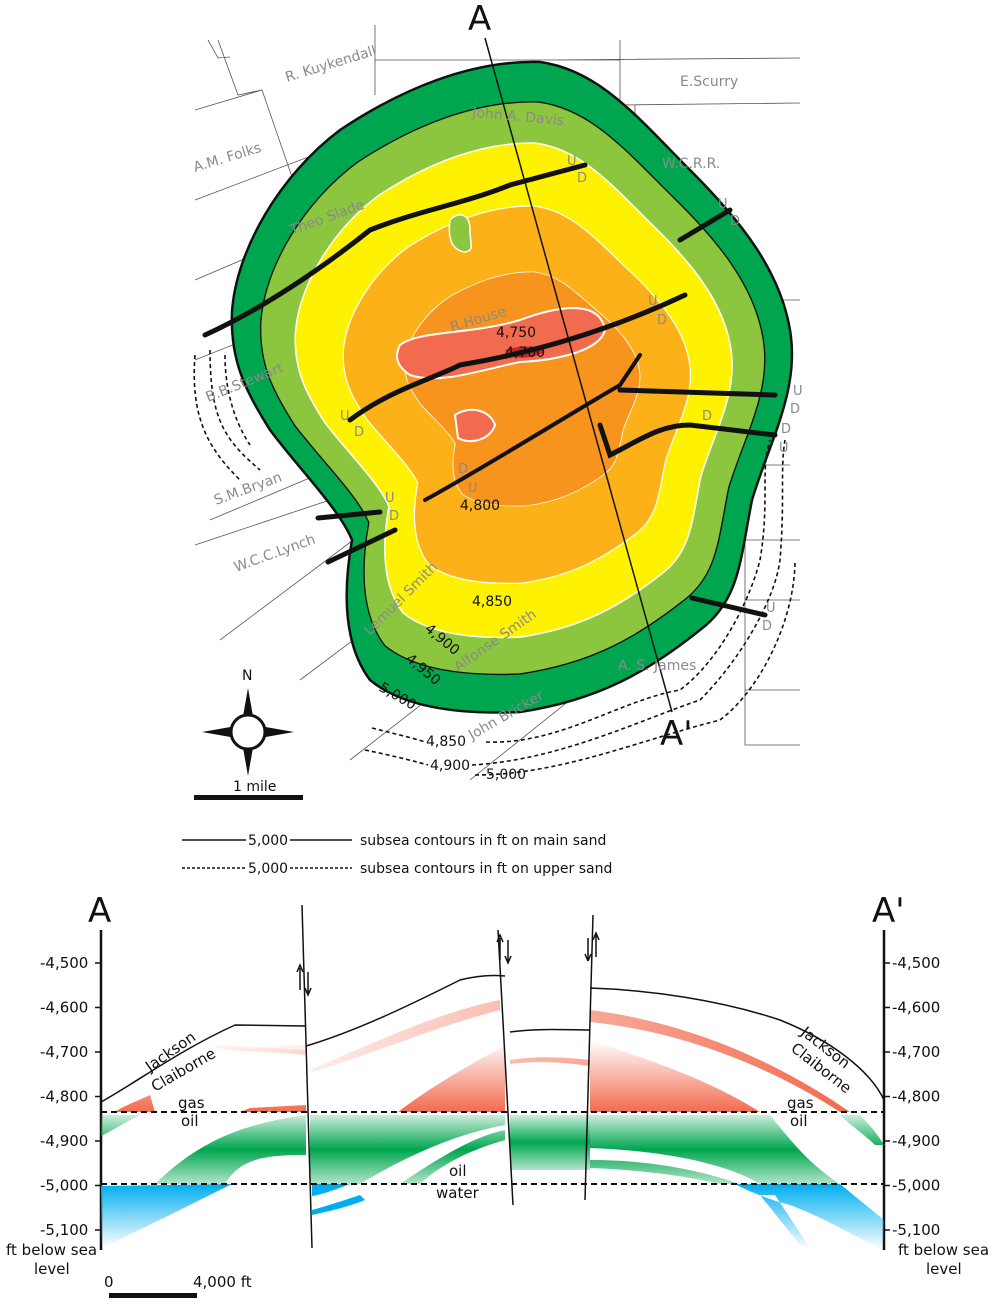  What do you see at coordinates (248, 797) in the screenshot?
I see `map-scale-bar` at bounding box center [248, 797].